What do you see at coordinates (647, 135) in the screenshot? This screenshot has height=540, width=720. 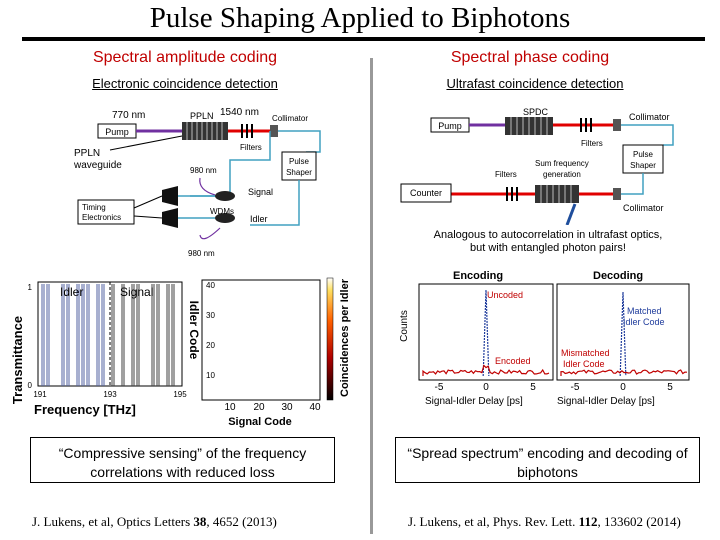 I see `fiber-right-top` at bounding box center [647, 135].